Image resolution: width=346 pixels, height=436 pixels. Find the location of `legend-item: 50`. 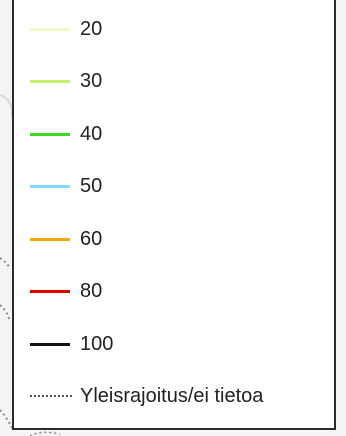

legend-item: 50 is located at coordinates (66, 186).